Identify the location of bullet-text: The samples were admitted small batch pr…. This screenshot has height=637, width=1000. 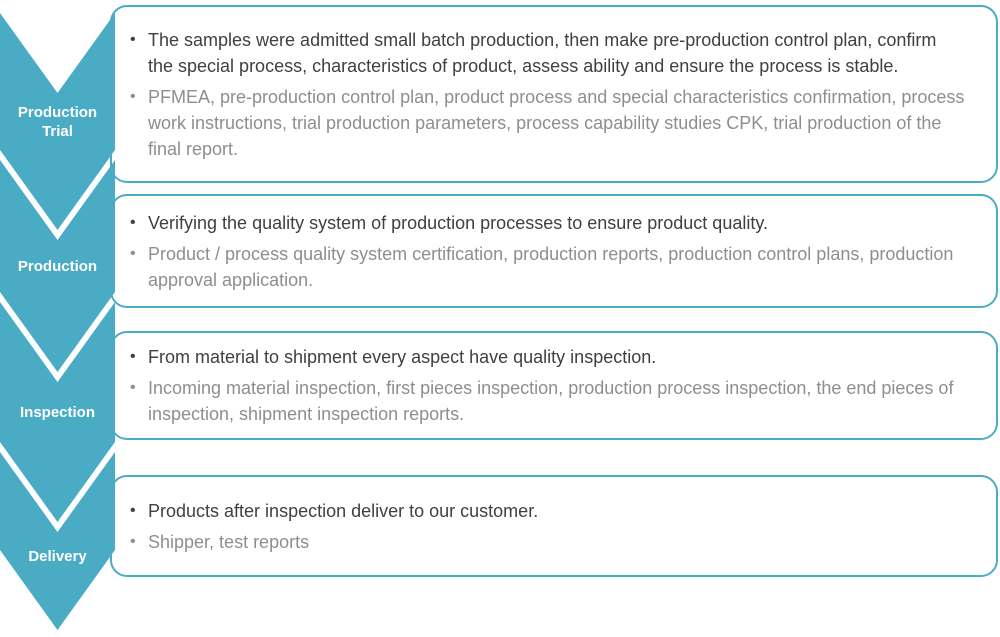
(542, 52).